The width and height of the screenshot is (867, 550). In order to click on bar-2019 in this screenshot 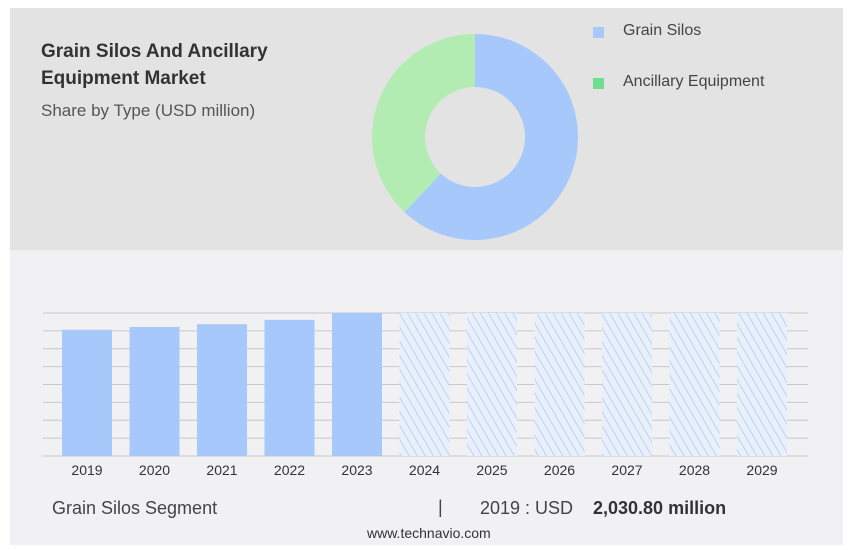, I will do `click(87, 392)`.